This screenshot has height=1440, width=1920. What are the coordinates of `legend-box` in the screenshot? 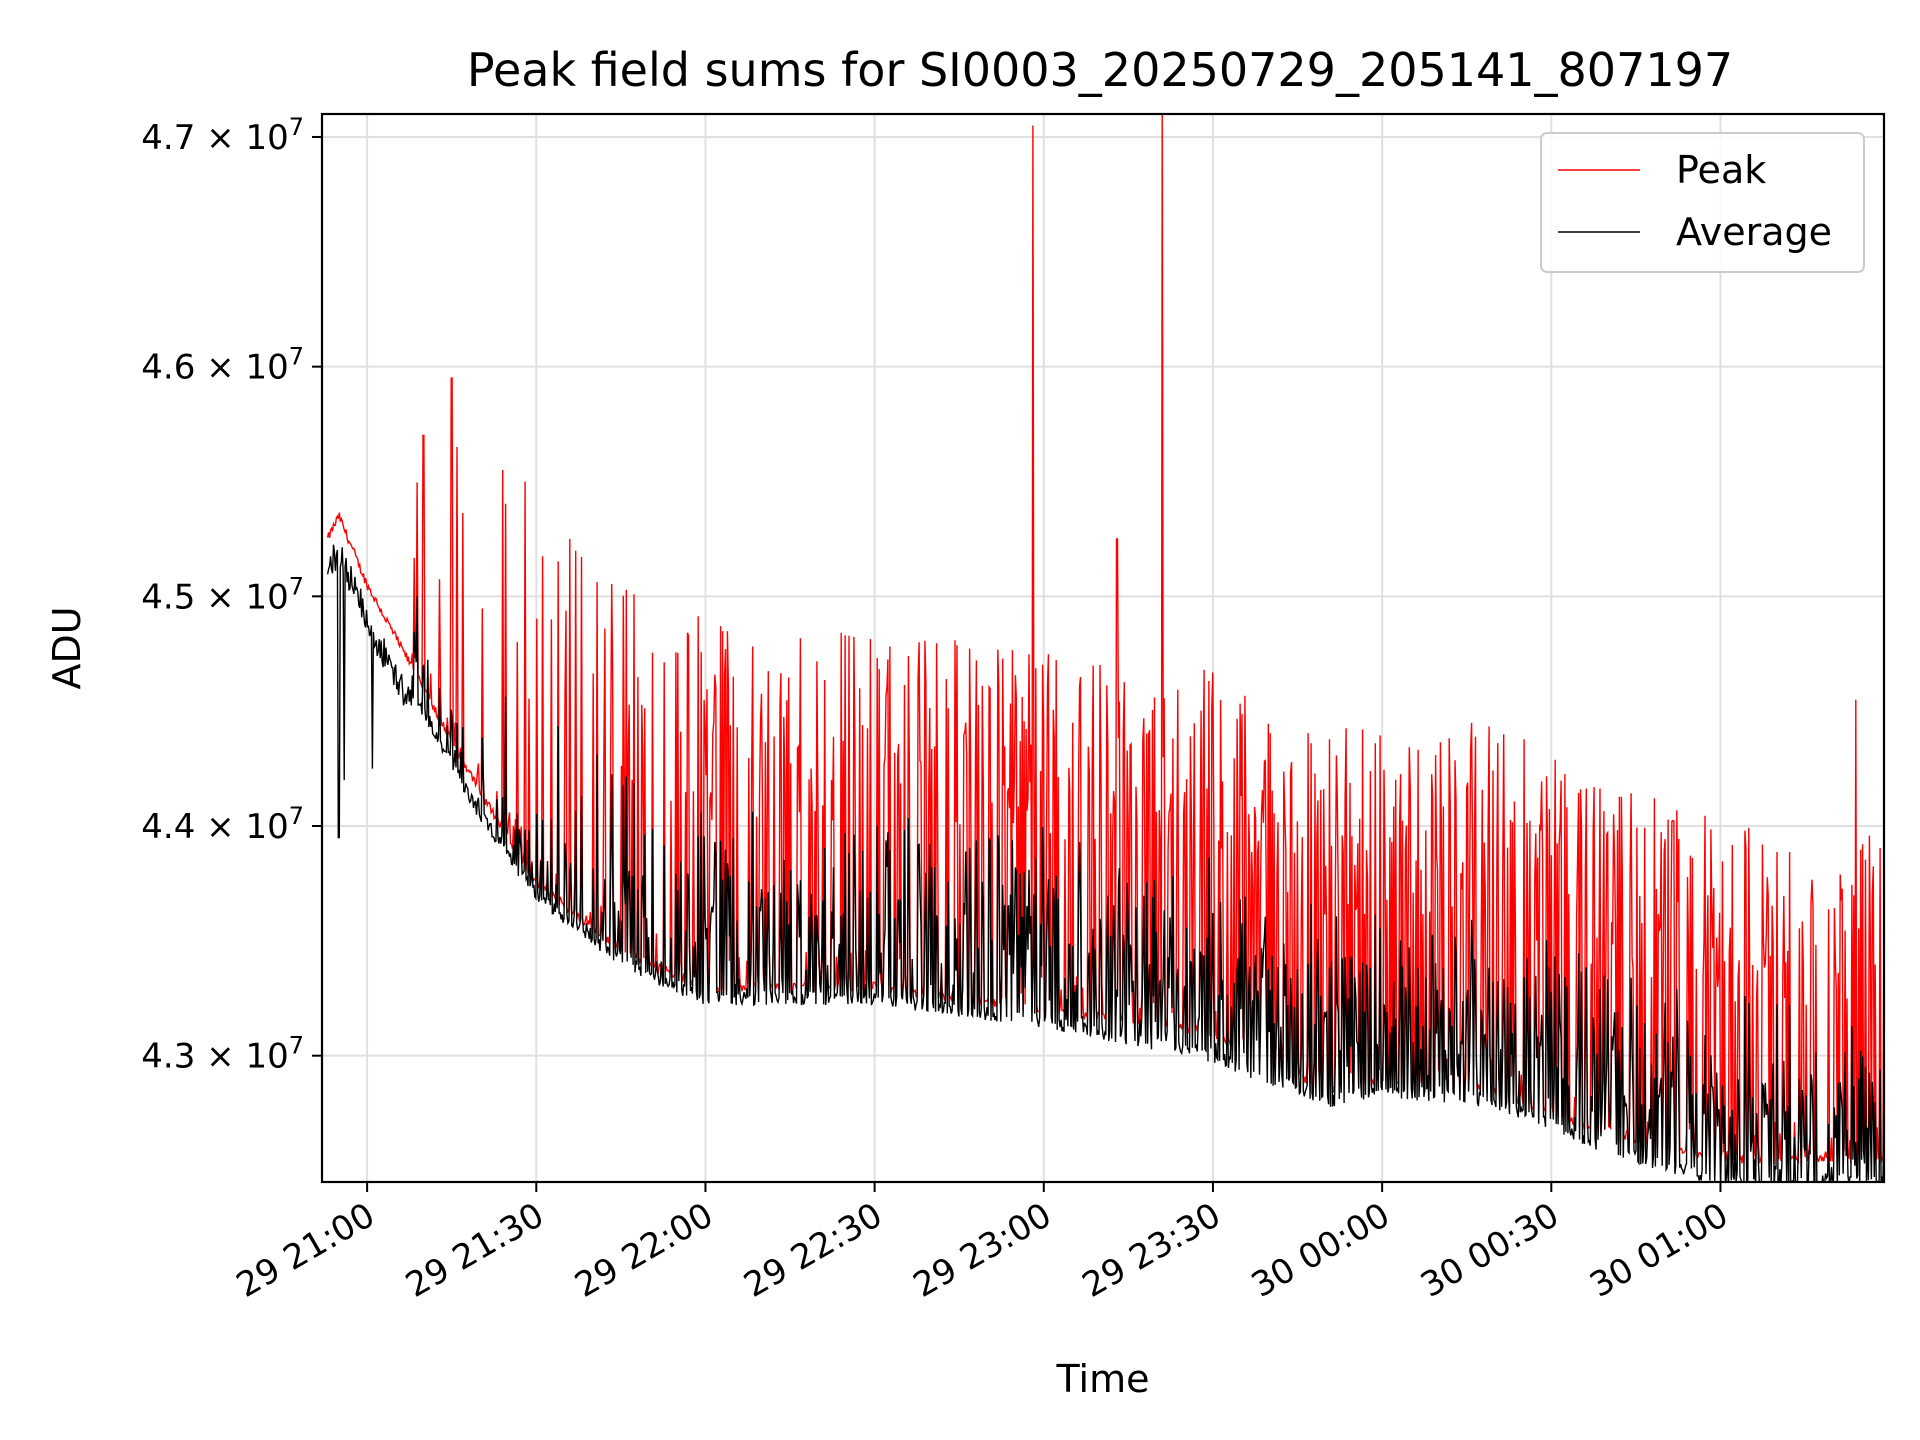 It's located at (1702, 202).